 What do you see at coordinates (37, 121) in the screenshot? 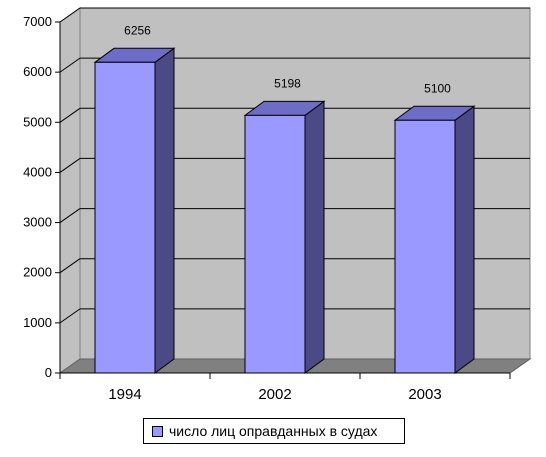
I see `y-tick-label: 5000` at bounding box center [37, 121].